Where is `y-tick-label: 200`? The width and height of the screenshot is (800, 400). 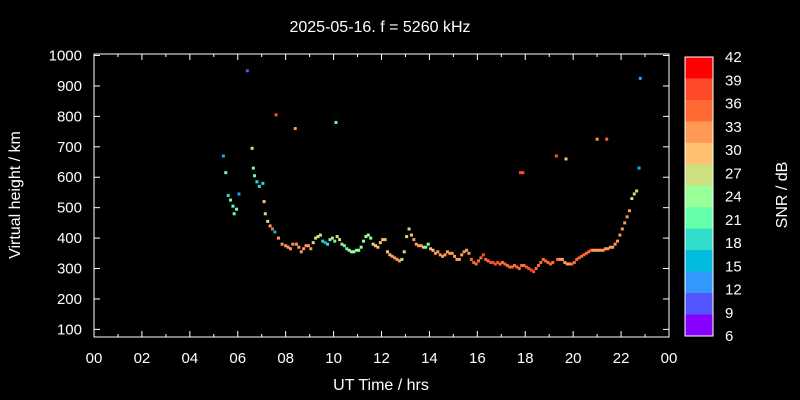
y-tick-label: 200 is located at coordinates (69, 299).